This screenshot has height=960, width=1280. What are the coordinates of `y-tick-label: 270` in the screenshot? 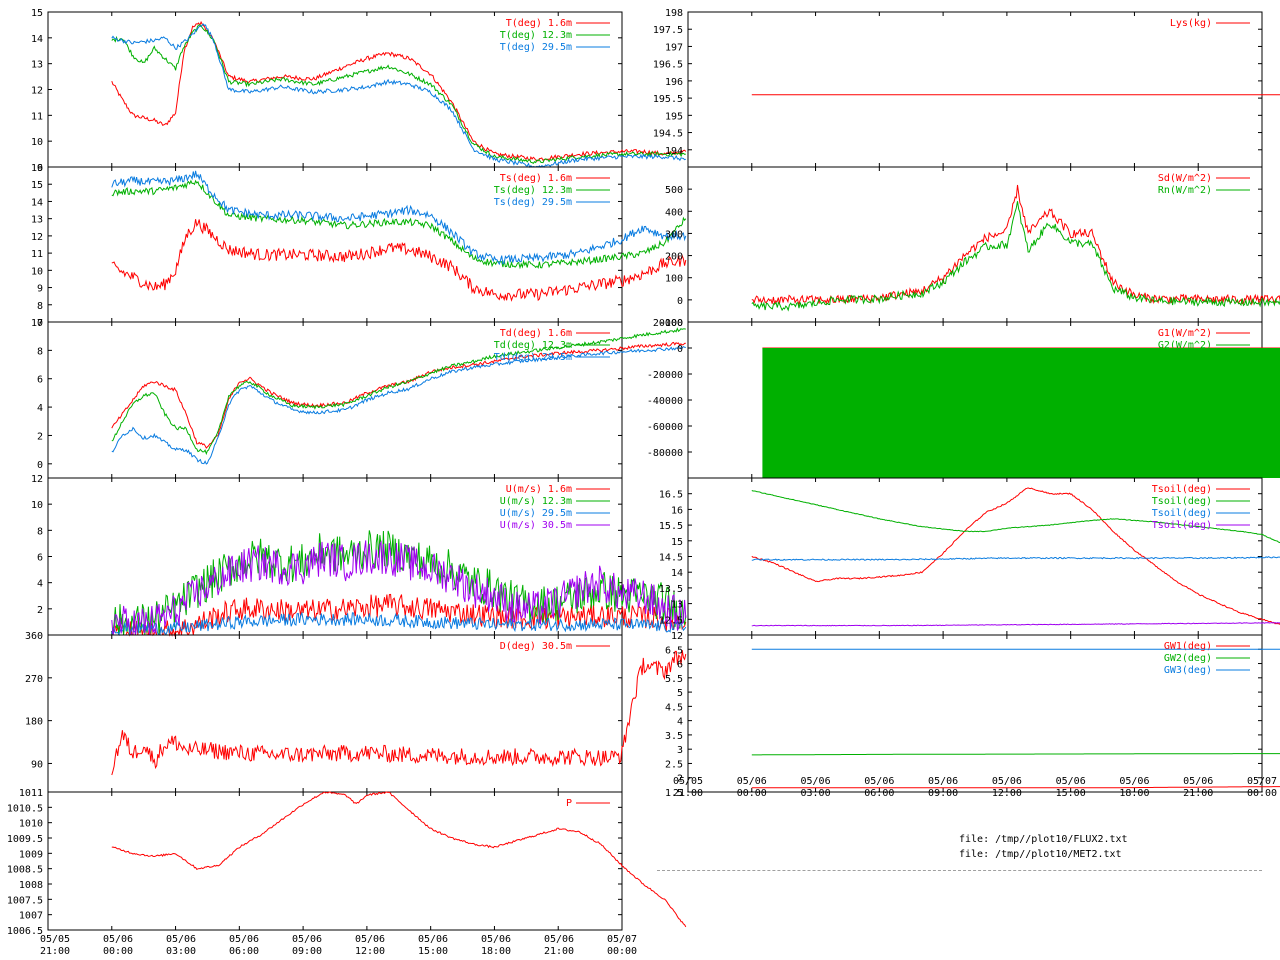 It's located at (34, 679).